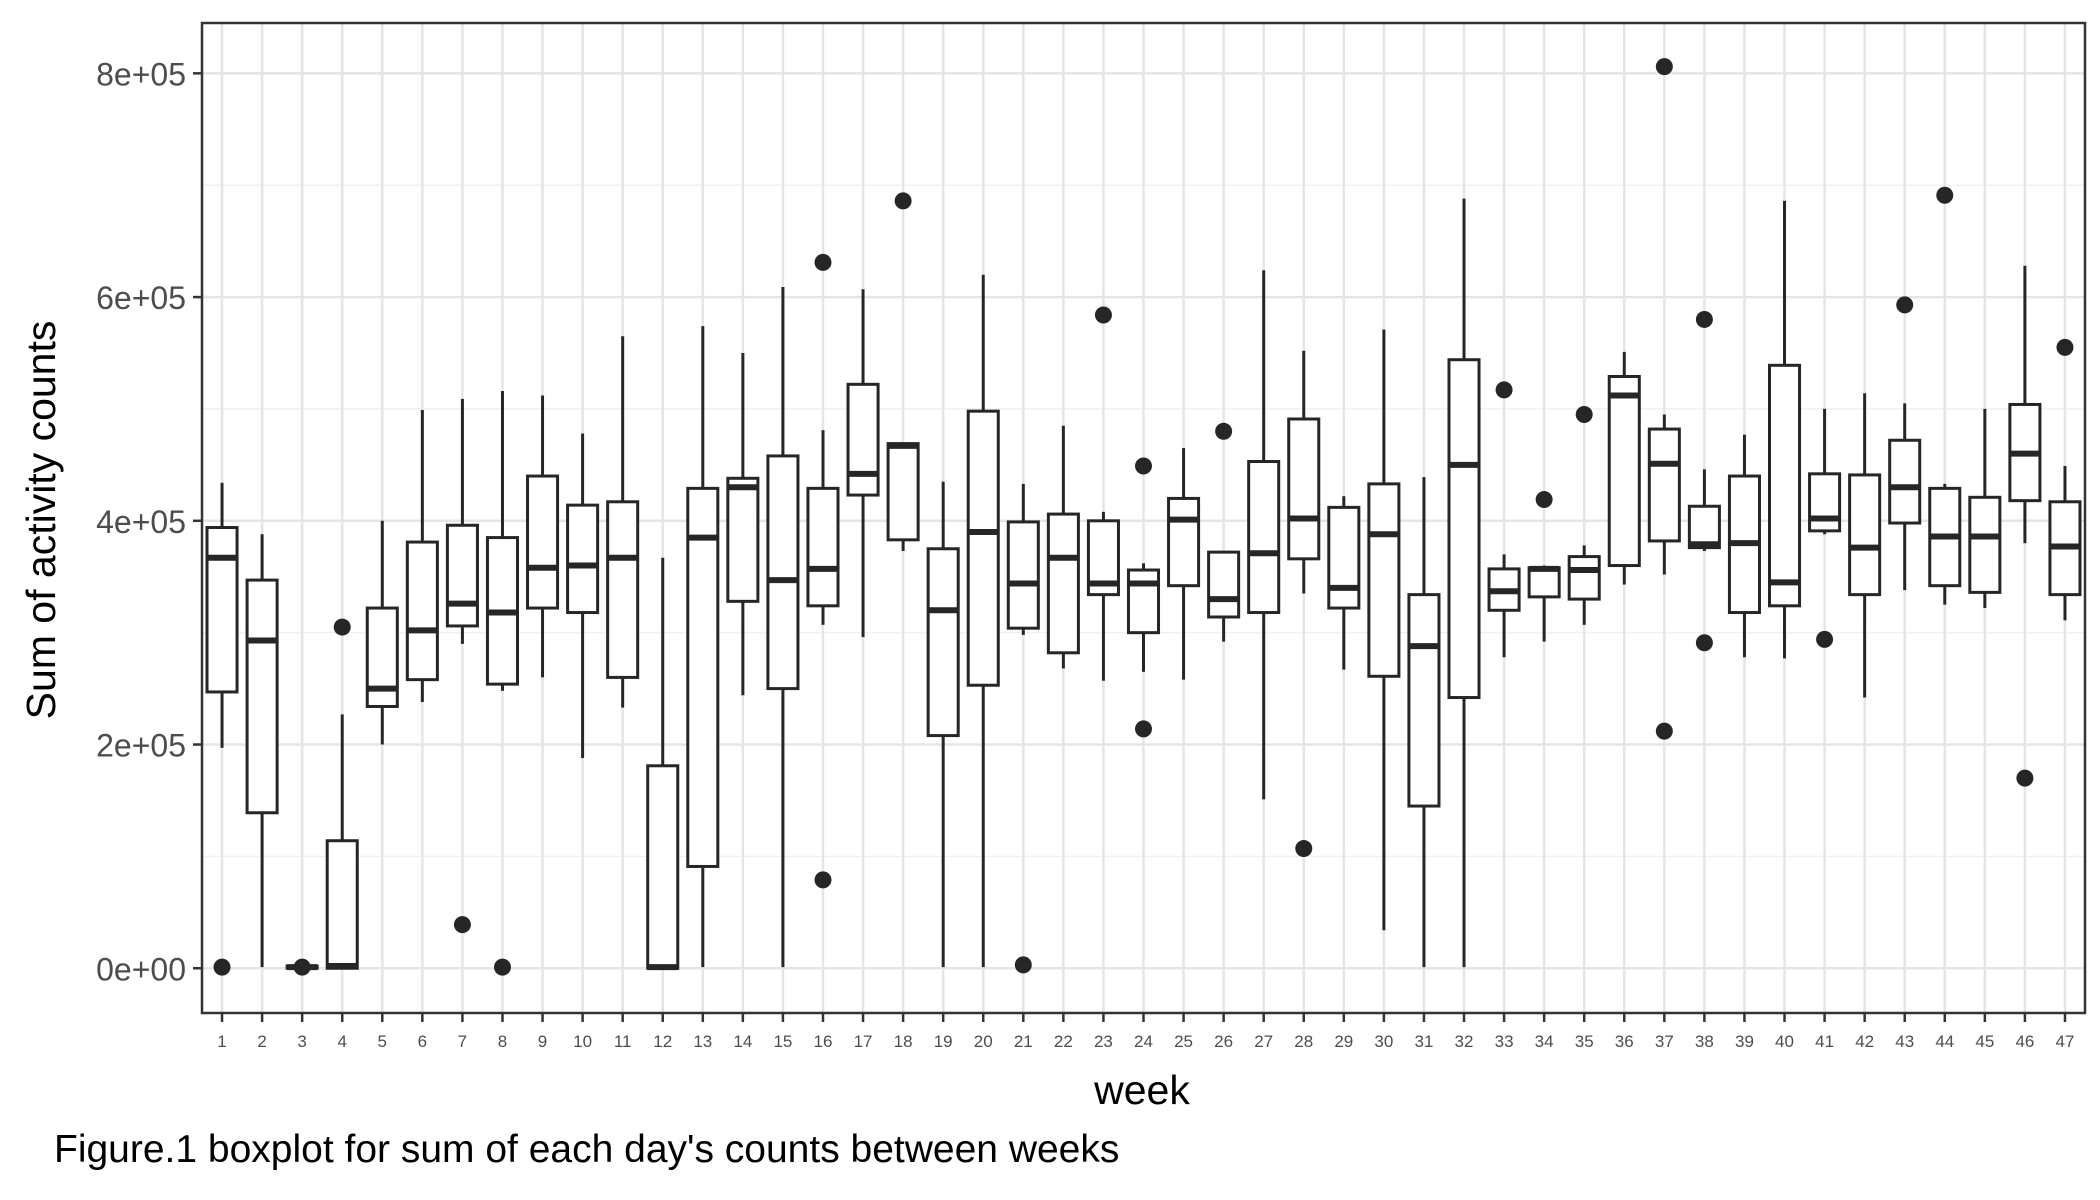  What do you see at coordinates (141, 74) in the screenshot?
I see `y-tick-label: 8e+05` at bounding box center [141, 74].